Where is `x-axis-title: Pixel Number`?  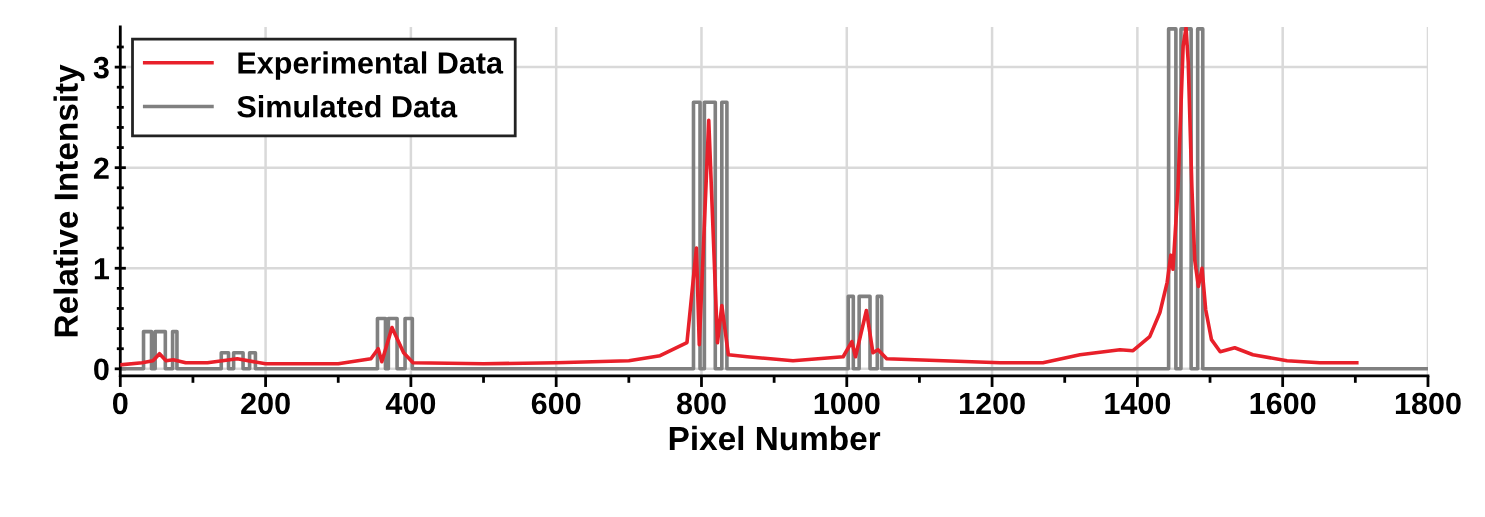
x-axis-title: Pixel Number is located at coordinates (775, 438).